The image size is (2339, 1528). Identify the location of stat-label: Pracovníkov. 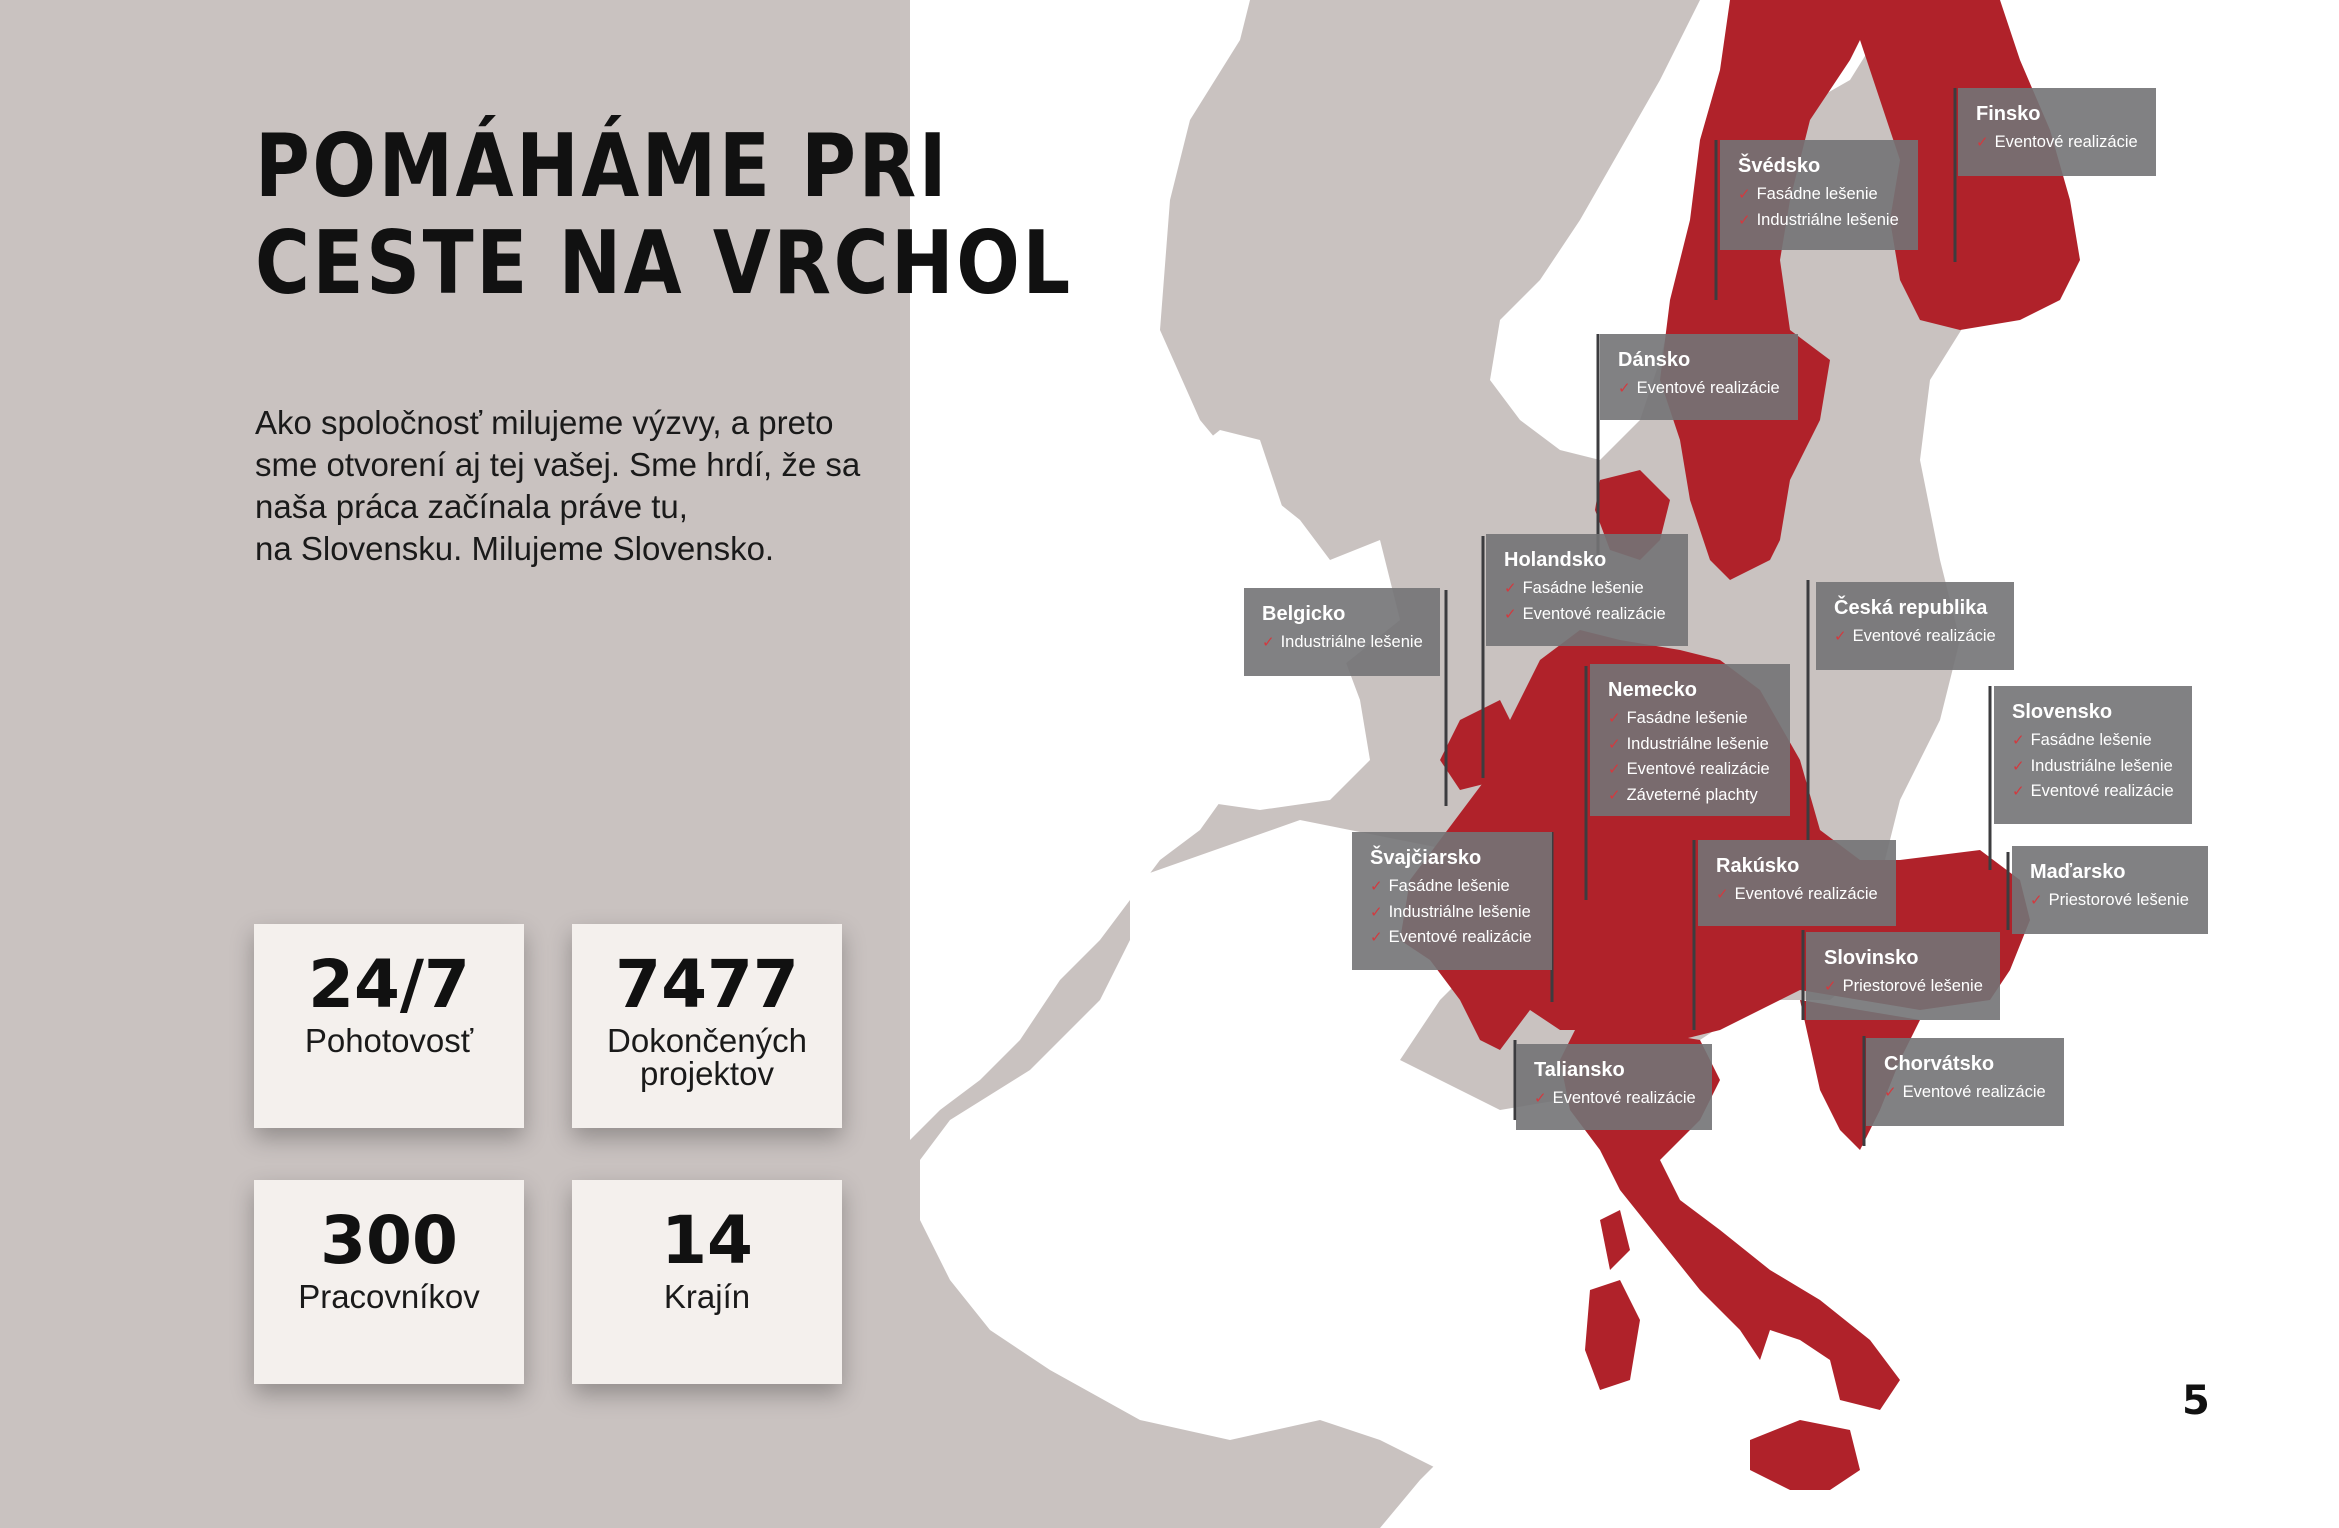
(389, 1296).